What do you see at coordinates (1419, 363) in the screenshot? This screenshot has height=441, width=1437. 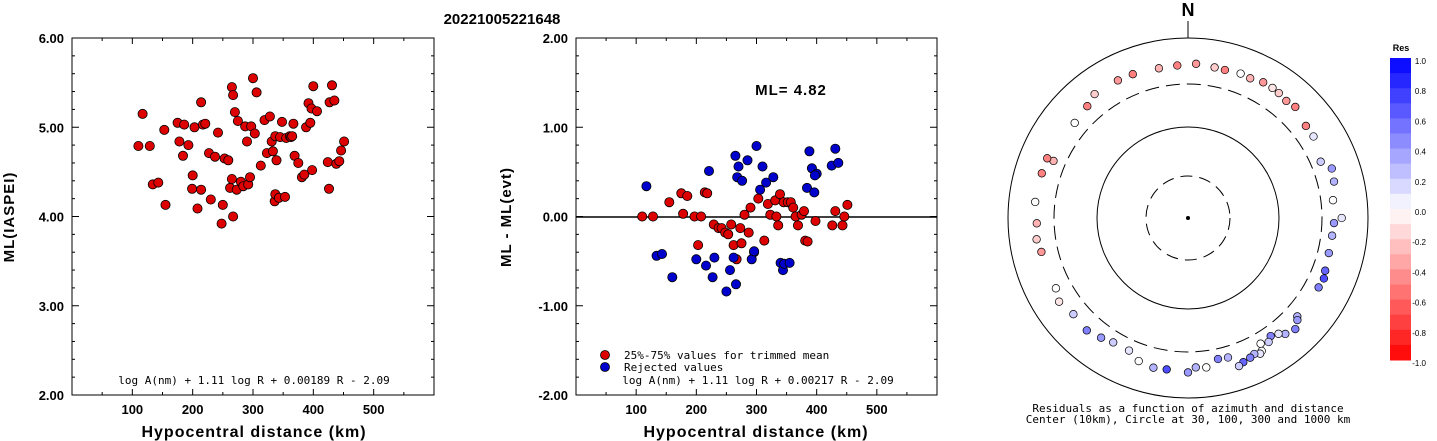 I see `colorbar-tick-label: -1.0` at bounding box center [1419, 363].